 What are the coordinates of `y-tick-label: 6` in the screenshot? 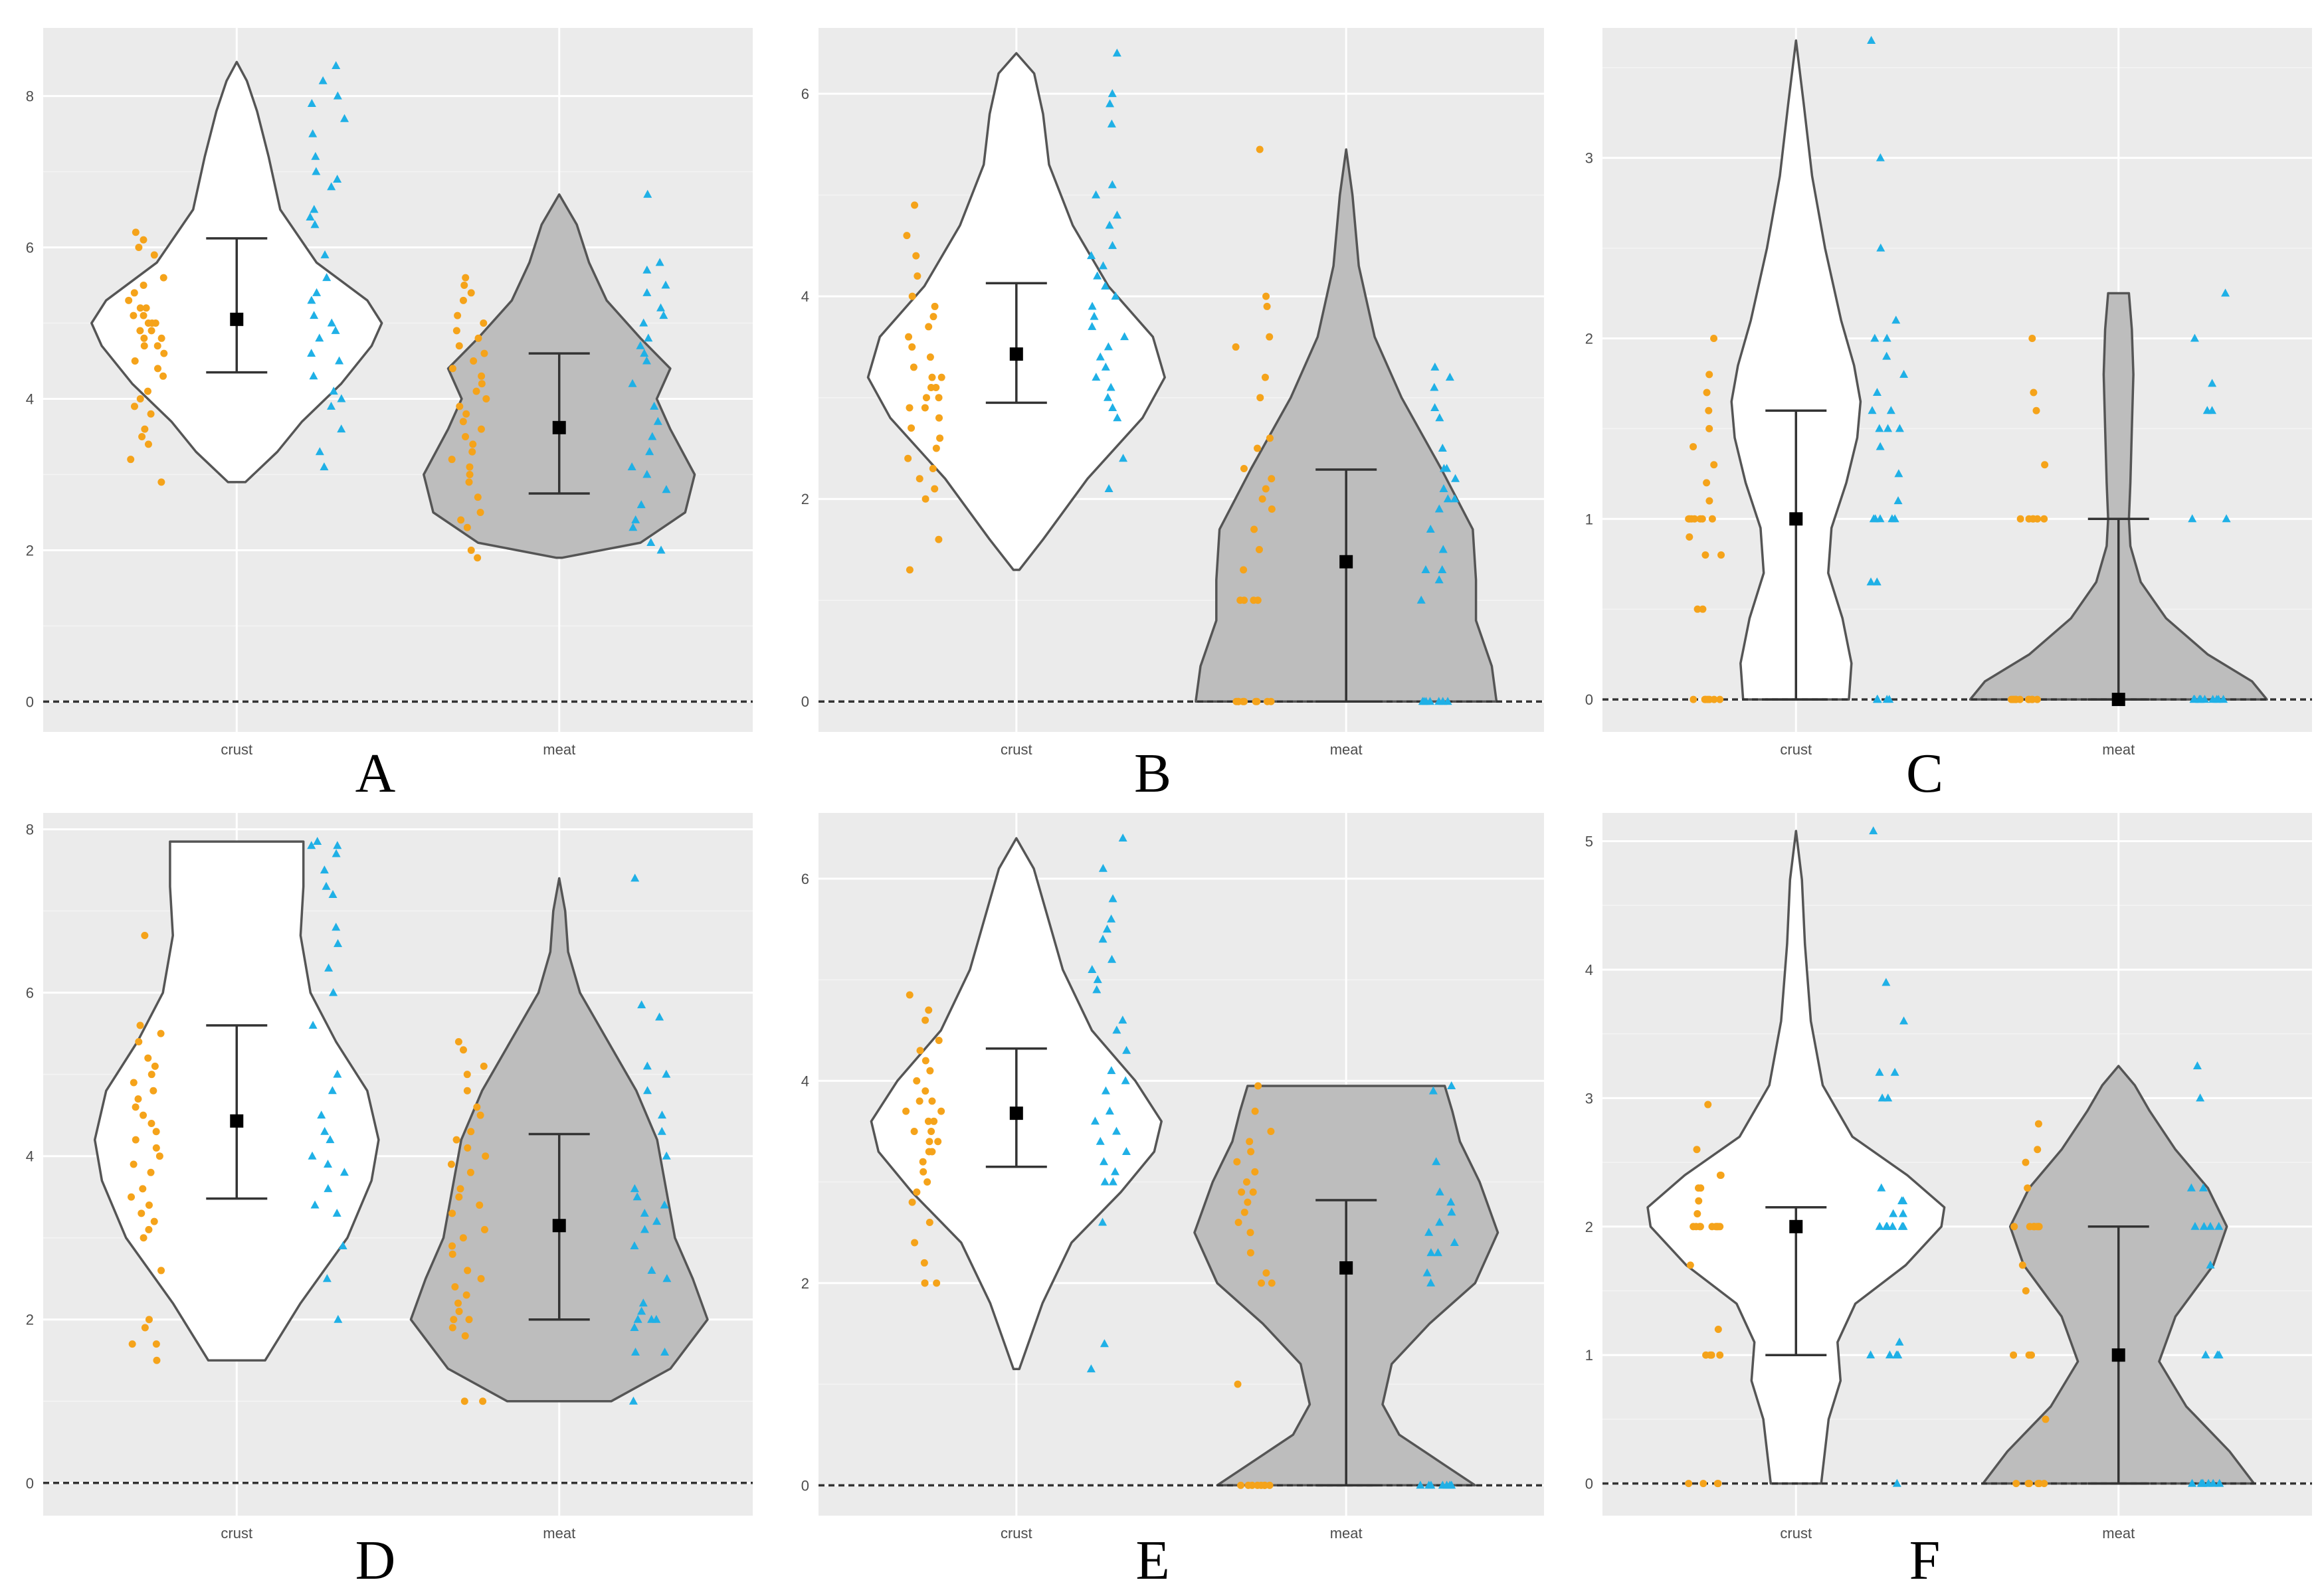 It's located at (805, 879).